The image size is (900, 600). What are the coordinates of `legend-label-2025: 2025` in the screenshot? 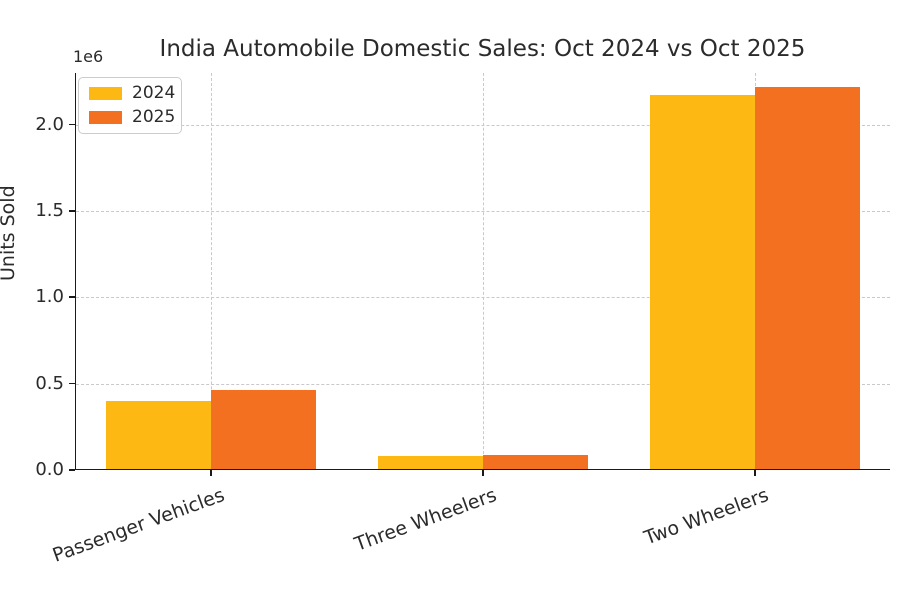 It's located at (154, 117).